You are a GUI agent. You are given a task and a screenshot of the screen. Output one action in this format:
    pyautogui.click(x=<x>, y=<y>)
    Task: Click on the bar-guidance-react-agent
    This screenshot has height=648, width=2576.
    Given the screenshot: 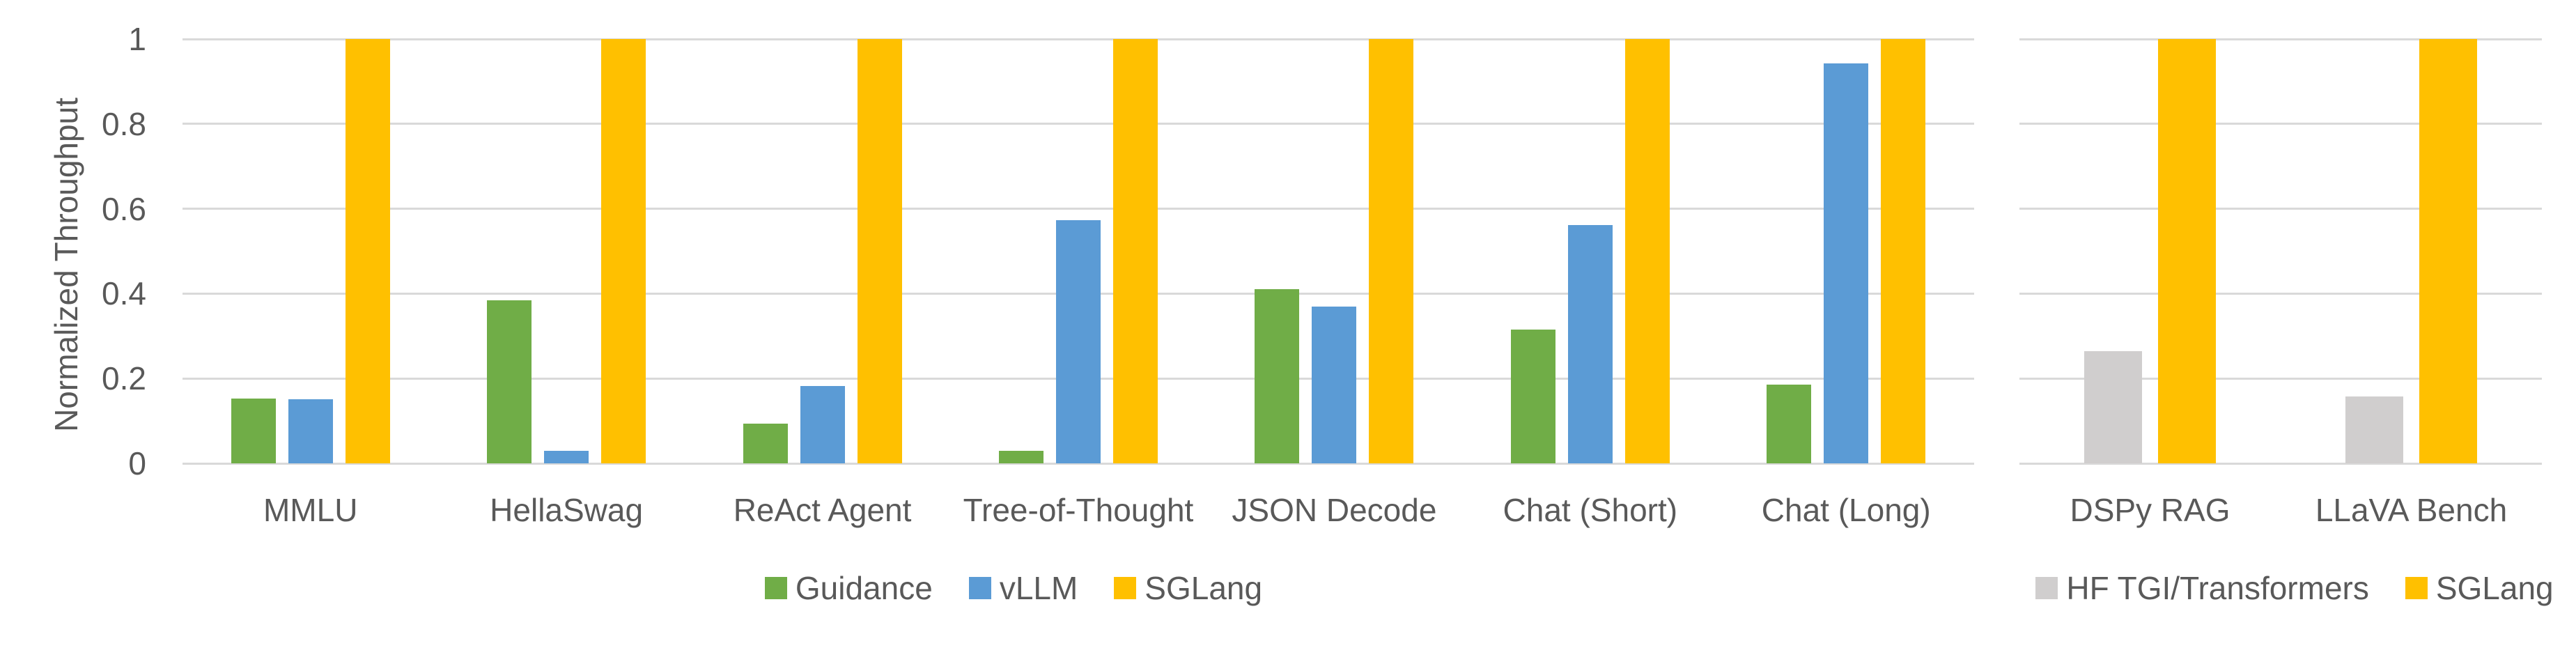 What is the action you would take?
    pyautogui.click(x=765, y=443)
    